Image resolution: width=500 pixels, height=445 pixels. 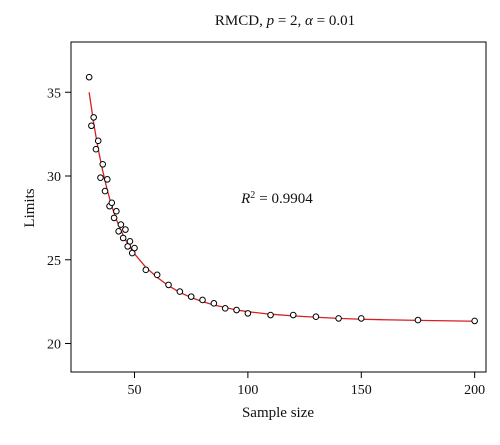 What do you see at coordinates (54, 345) in the screenshot?
I see `y-tick-label-20: 20` at bounding box center [54, 345].